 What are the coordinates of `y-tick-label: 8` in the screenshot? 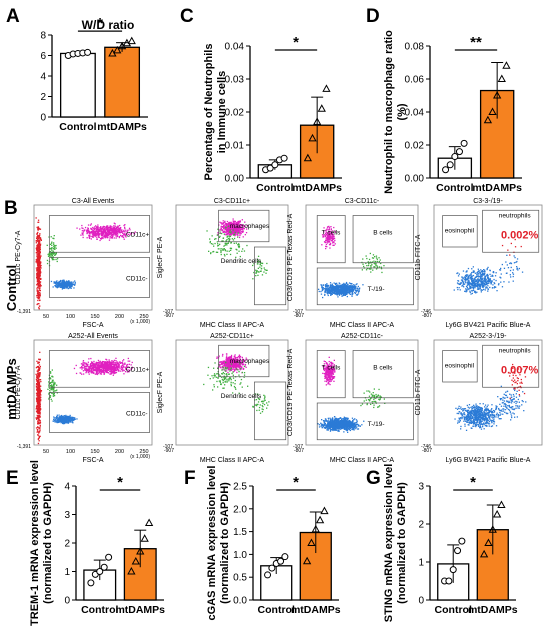 It's located at (43, 36).